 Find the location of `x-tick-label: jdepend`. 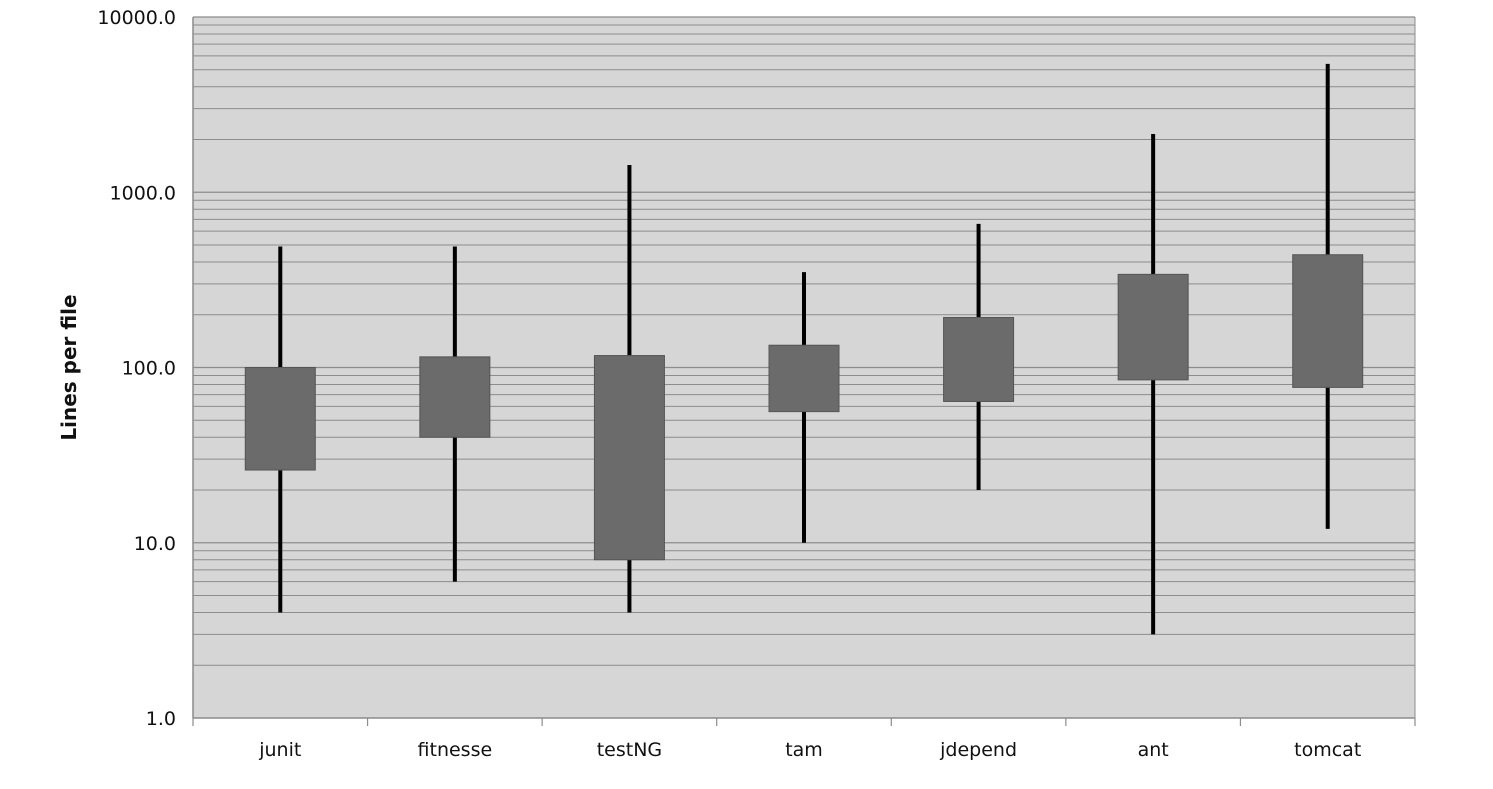

x-tick-label: jdepend is located at coordinates (978, 750).